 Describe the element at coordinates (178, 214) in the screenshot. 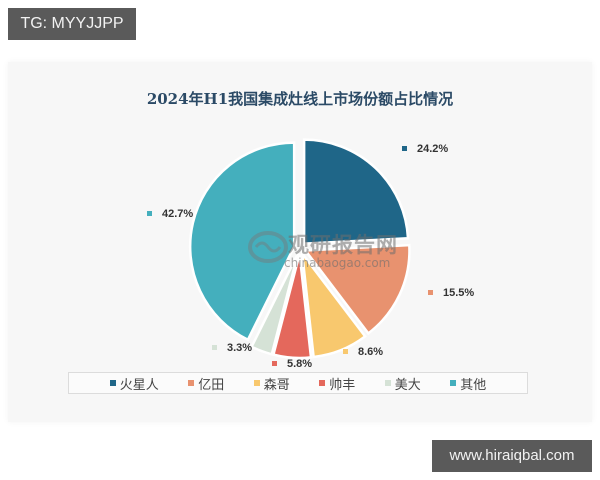

I see `label-value: 42.7%` at that location.